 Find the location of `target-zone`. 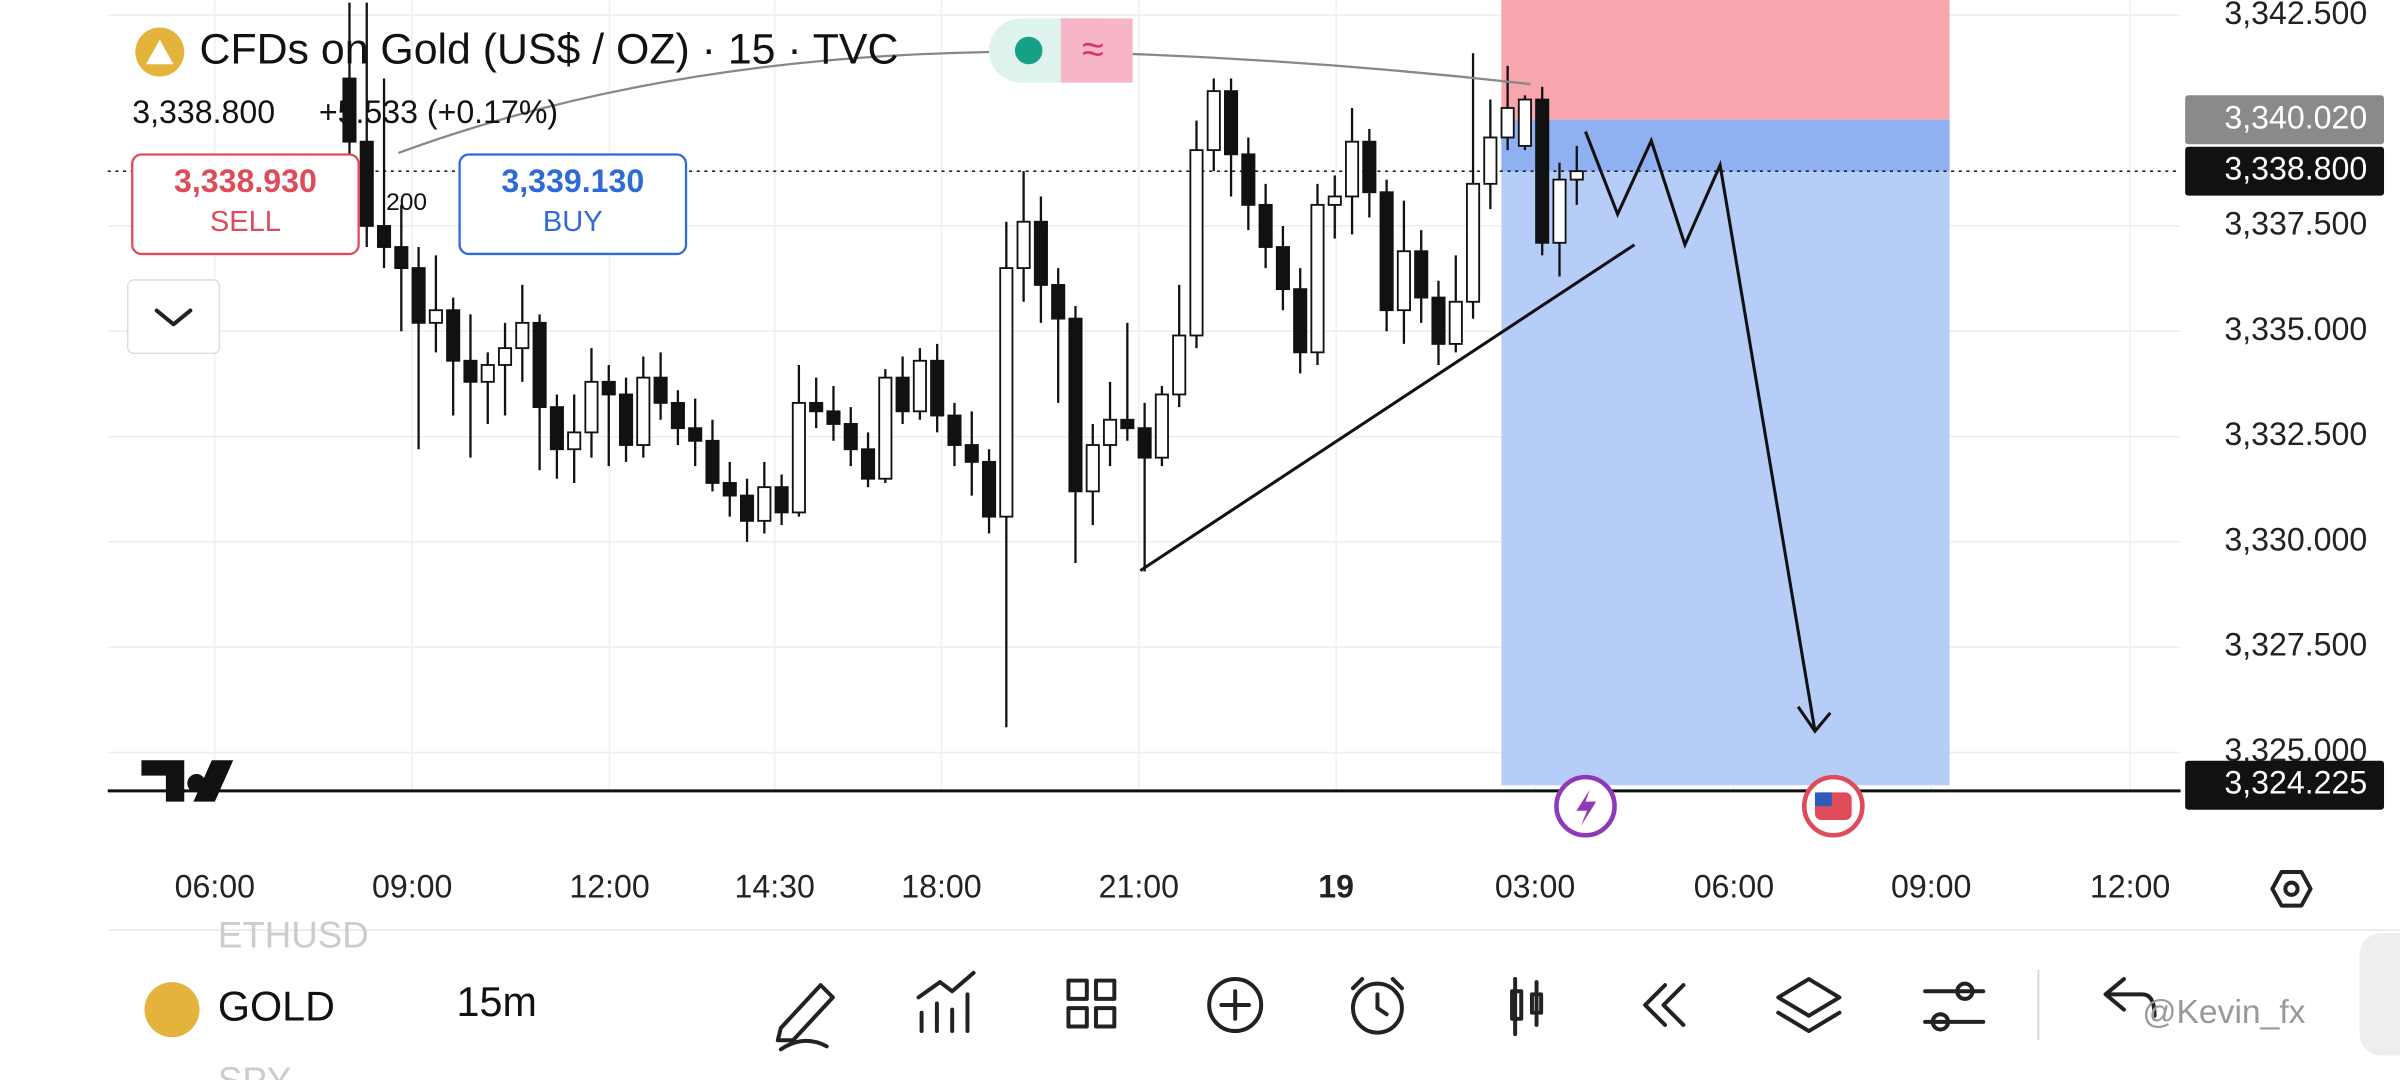

target-zone is located at coordinates (1725, 452).